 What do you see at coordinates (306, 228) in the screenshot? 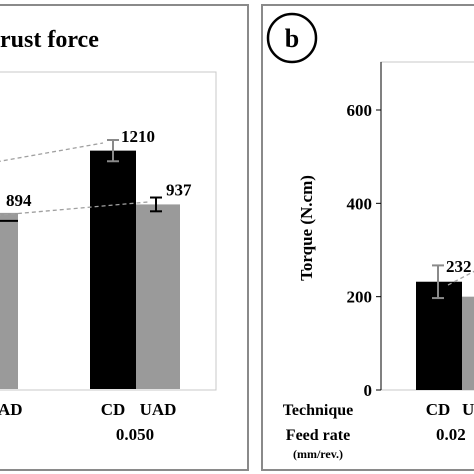
I see `panel-b-ylabel: Torque (N.cm)` at bounding box center [306, 228].